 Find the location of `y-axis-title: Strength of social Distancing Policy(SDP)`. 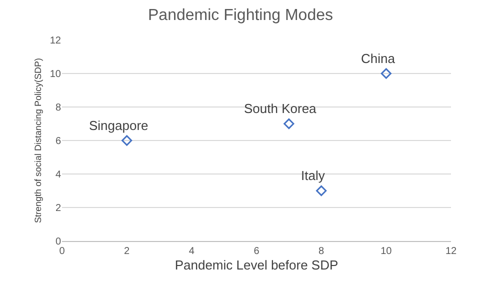

y-axis-title: Strength of social Distancing Policy(SDP) is located at coordinates (38, 141).